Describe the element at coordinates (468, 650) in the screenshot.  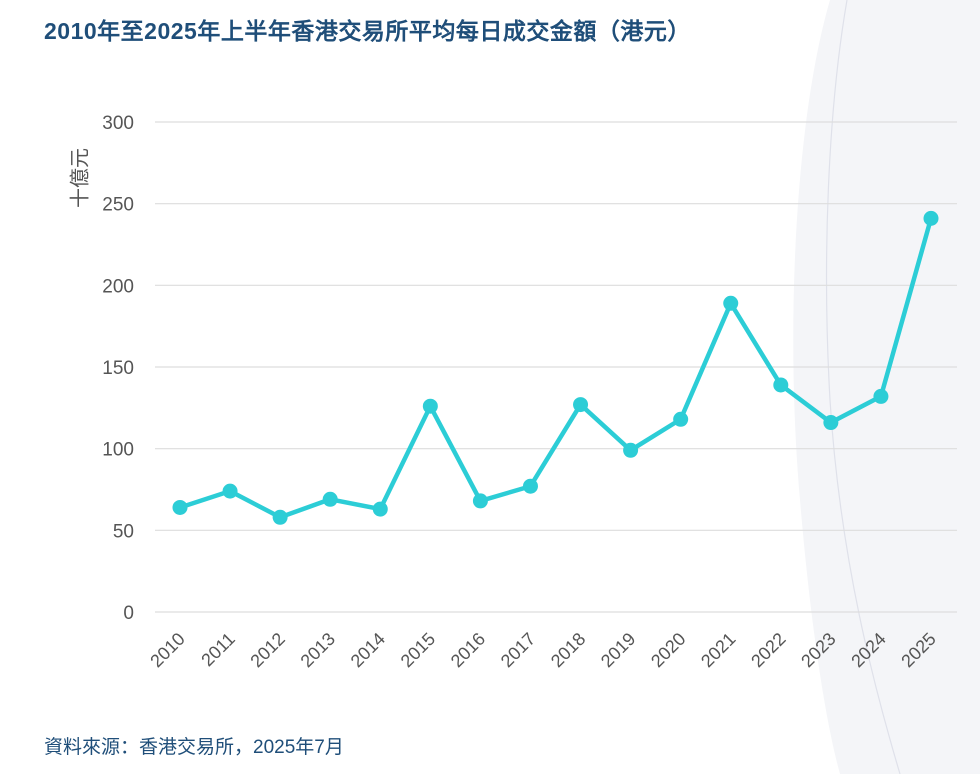
I see `x-tick-label: 2016` at that location.